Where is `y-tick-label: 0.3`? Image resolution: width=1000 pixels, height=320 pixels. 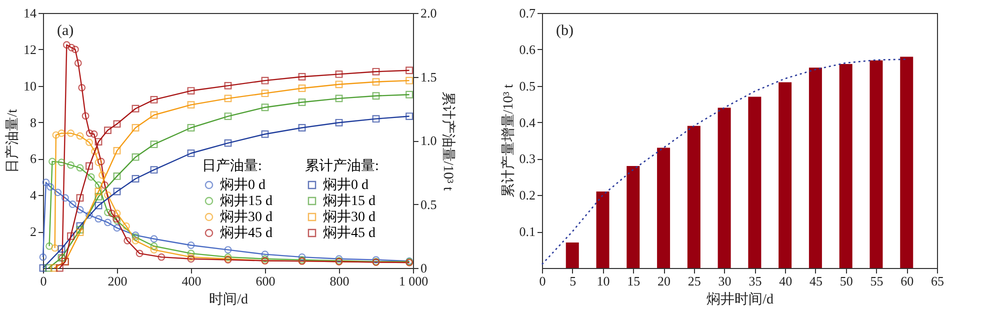
y-tick-label: 0.3 is located at coordinates (527, 158).